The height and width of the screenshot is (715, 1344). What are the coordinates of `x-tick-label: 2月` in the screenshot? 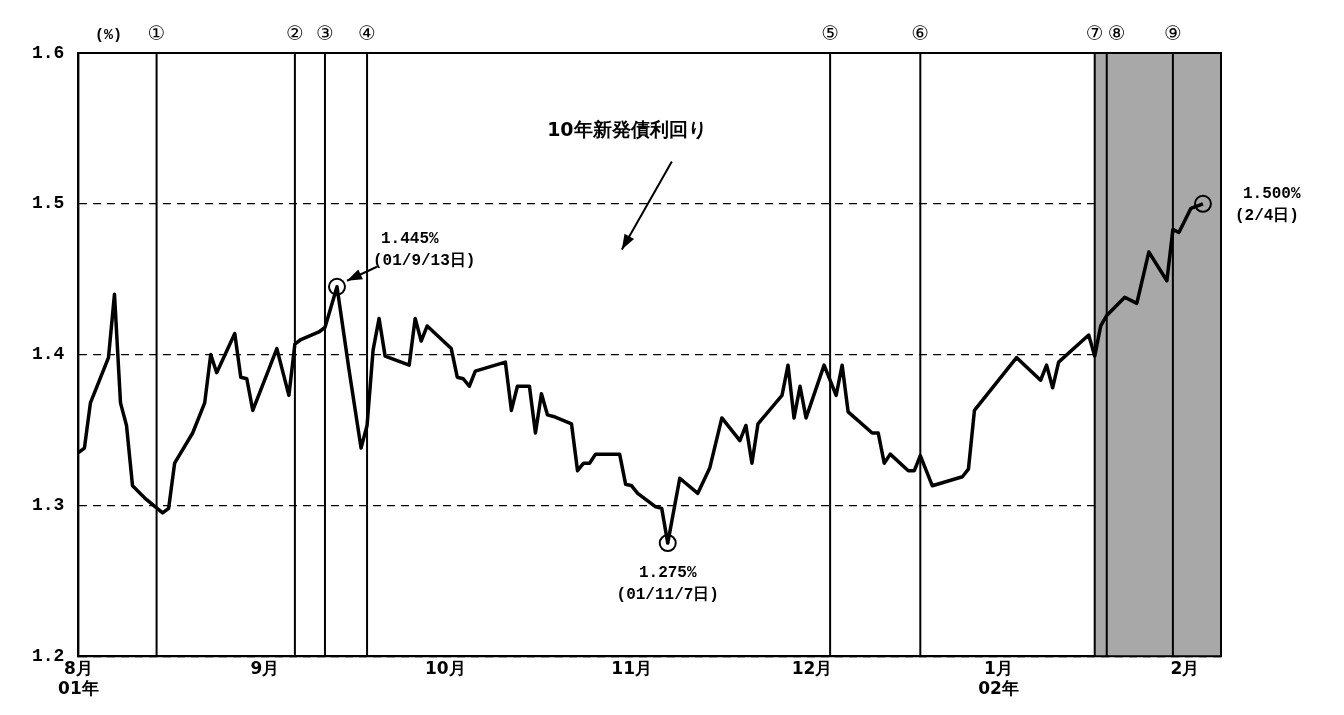 It's located at (1185, 667).